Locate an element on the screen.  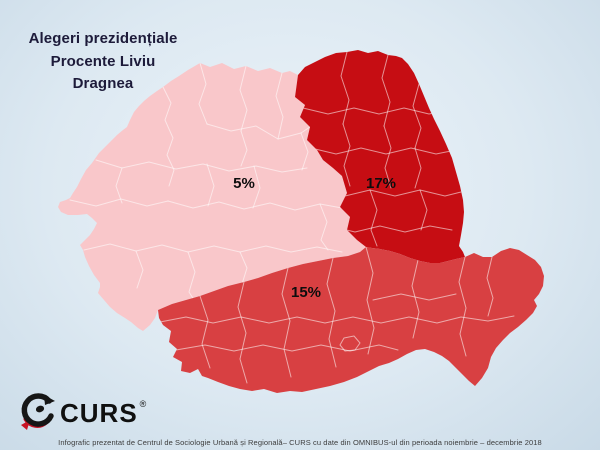
label-northeast-percent: 17% is located at coordinates (381, 183).